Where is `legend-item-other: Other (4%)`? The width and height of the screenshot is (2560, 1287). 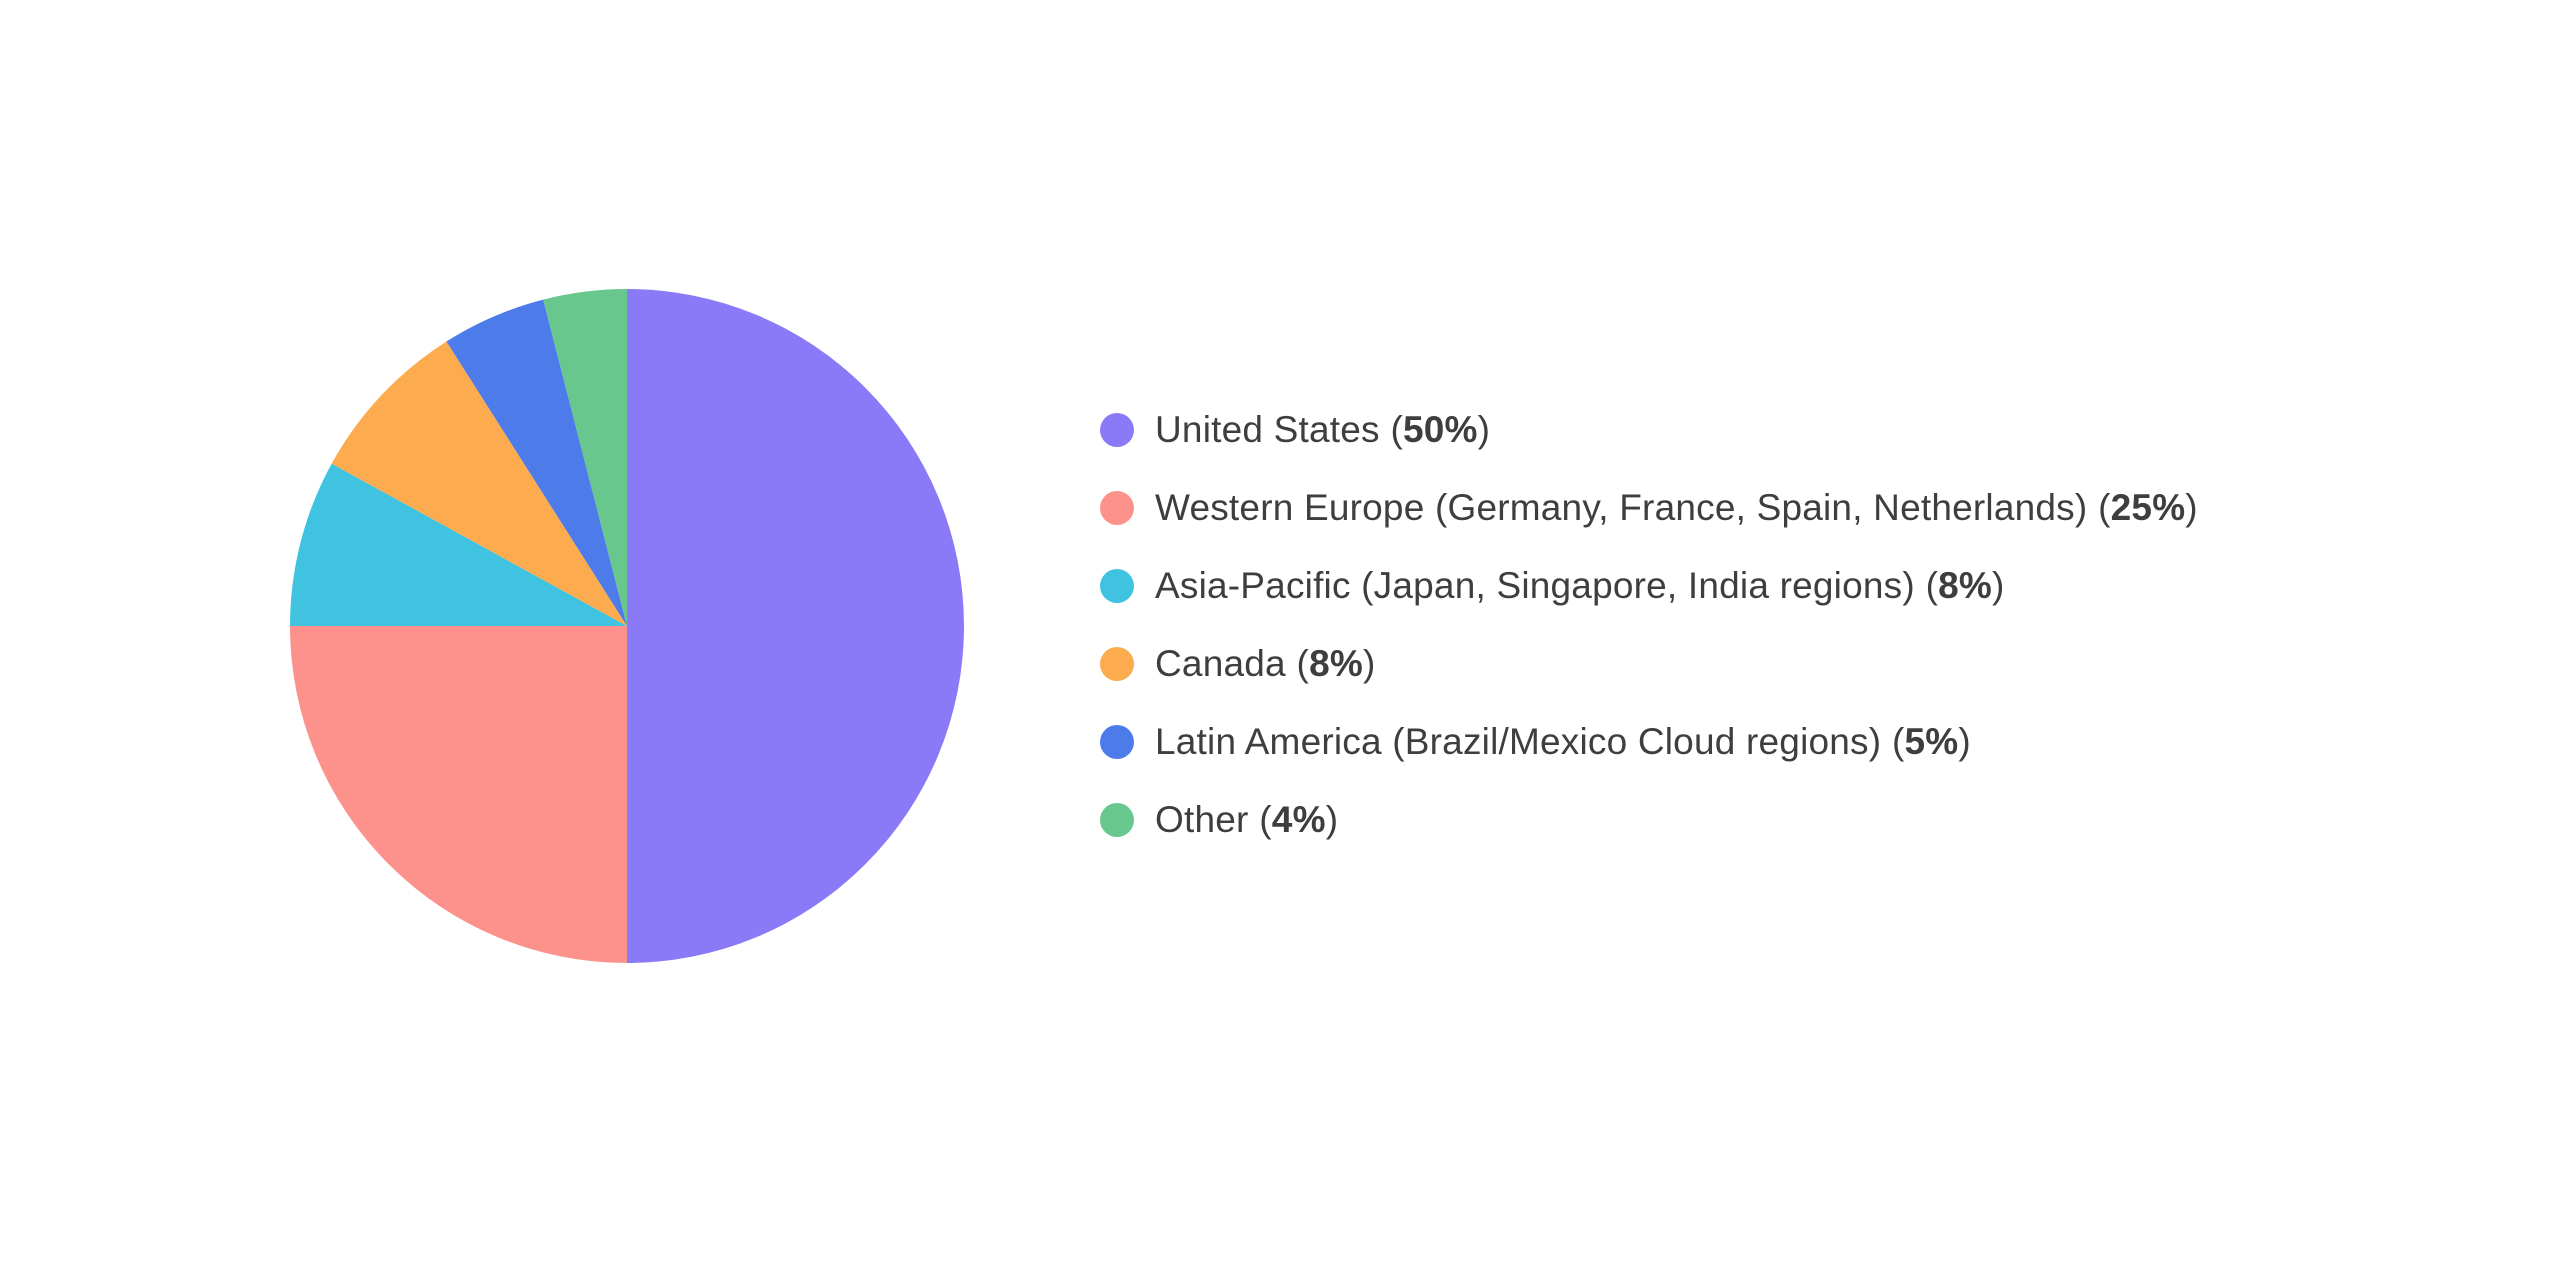 legend-item-other: Other (4%) is located at coordinates (1649, 819).